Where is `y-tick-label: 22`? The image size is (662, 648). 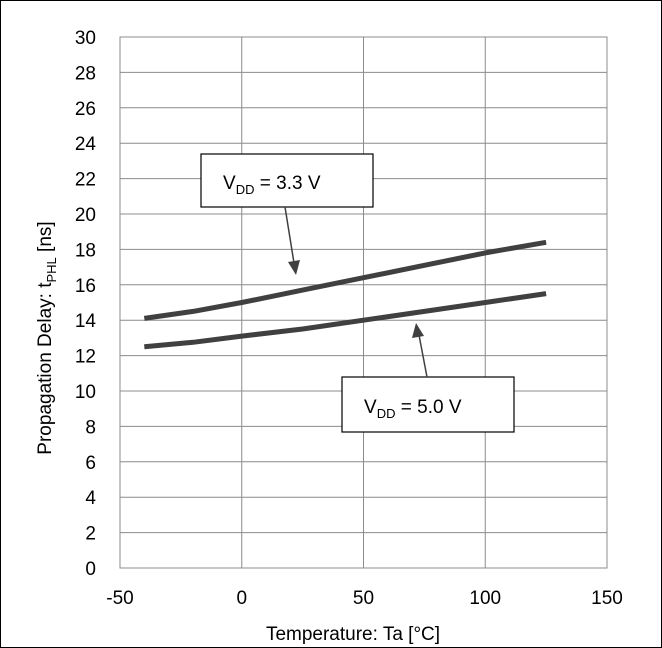
y-tick-label: 22 is located at coordinates (85, 180).